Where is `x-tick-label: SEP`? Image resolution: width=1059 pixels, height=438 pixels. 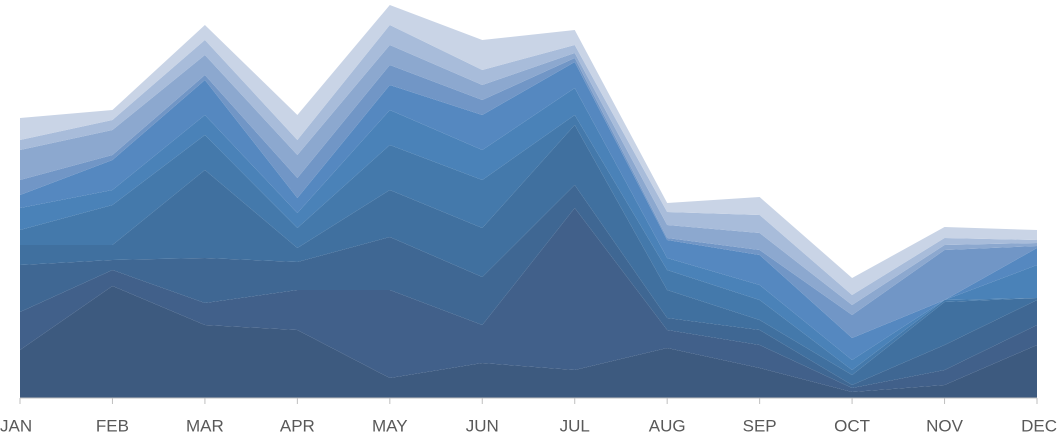 x-tick-label: SEP is located at coordinates (760, 425).